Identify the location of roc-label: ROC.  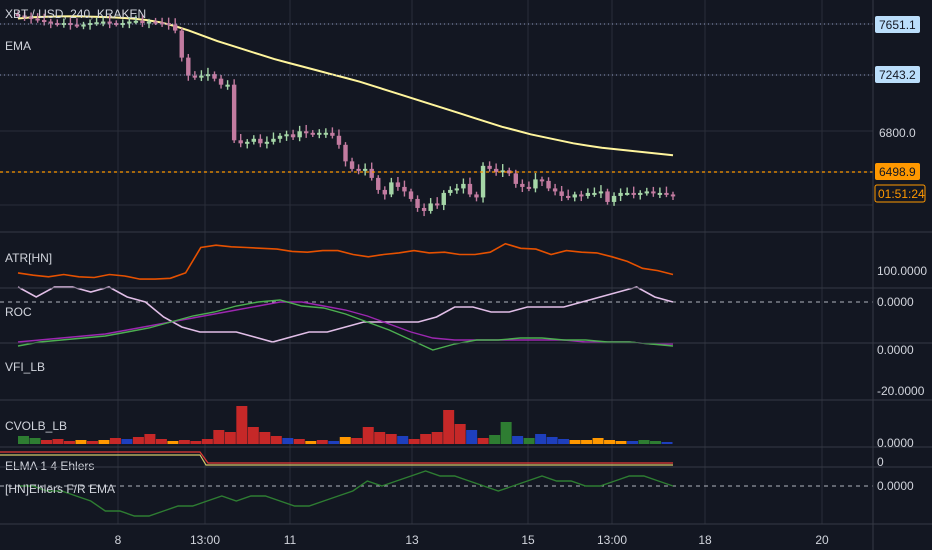
(18, 312).